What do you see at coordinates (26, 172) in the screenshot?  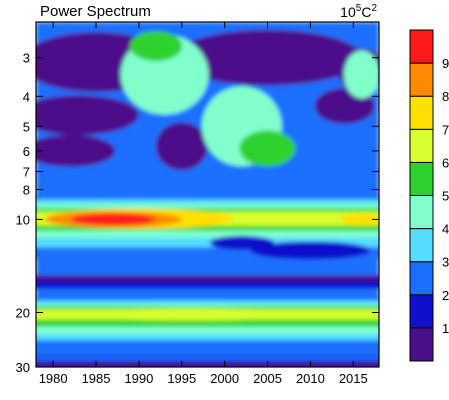 I see `y-tick-label: 7` at bounding box center [26, 172].